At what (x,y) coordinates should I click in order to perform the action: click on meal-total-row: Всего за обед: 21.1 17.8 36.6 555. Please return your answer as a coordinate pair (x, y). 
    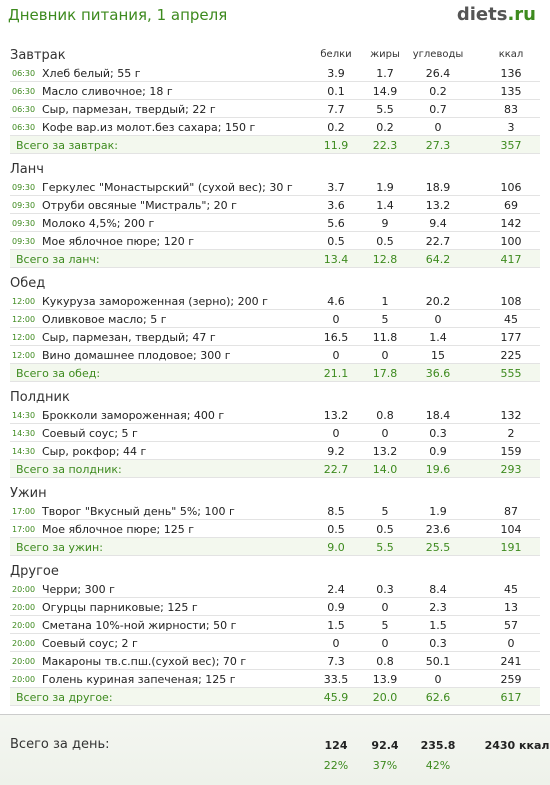
    Looking at the image, I should click on (275, 373).